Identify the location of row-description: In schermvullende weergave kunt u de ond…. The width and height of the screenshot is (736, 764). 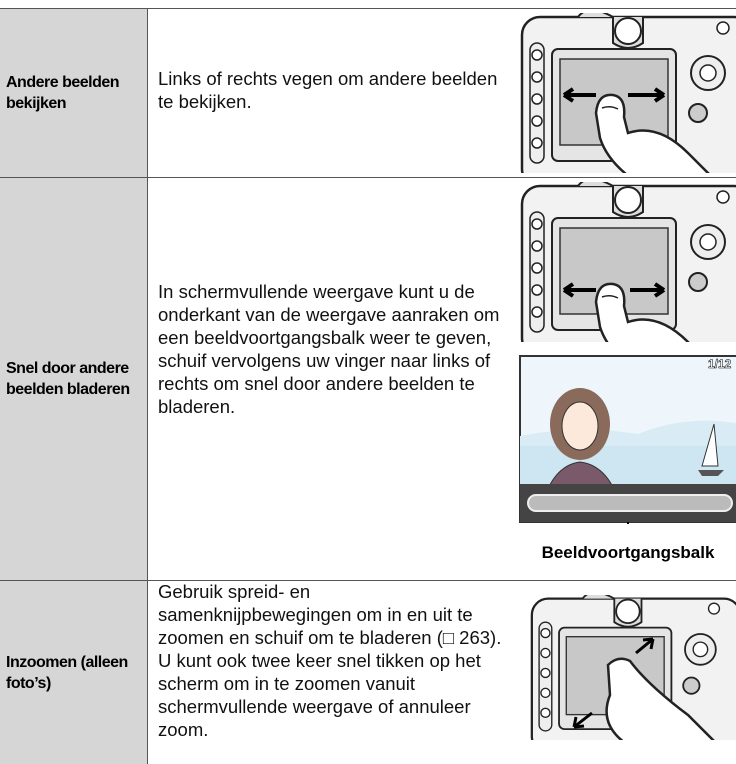
(329, 349).